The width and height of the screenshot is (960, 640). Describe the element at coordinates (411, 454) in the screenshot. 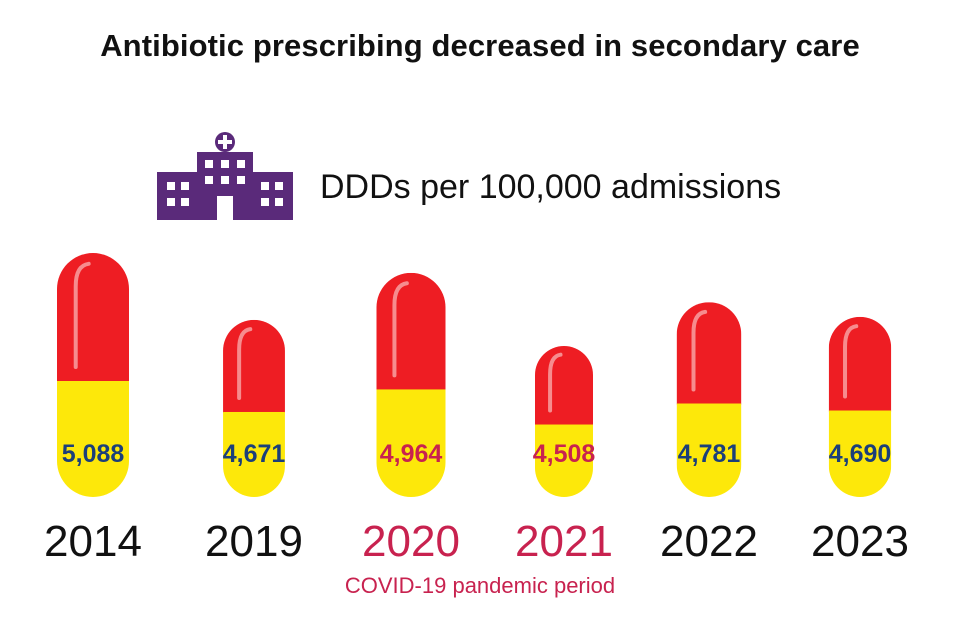

I see `value-label-2020: 4,964` at that location.